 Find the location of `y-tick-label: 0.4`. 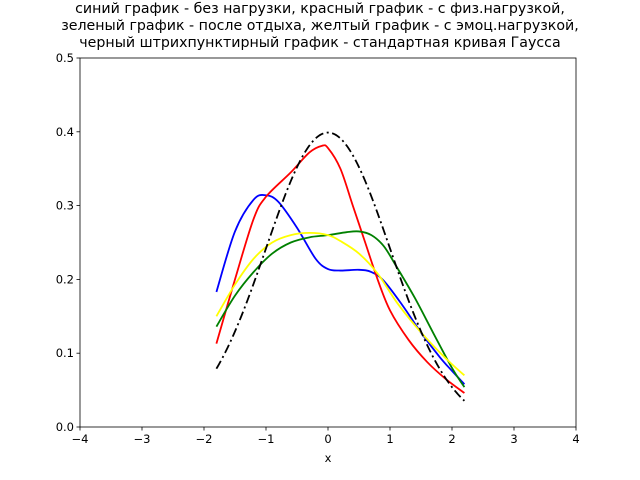

y-tick-label: 0.4 is located at coordinates (65, 132).